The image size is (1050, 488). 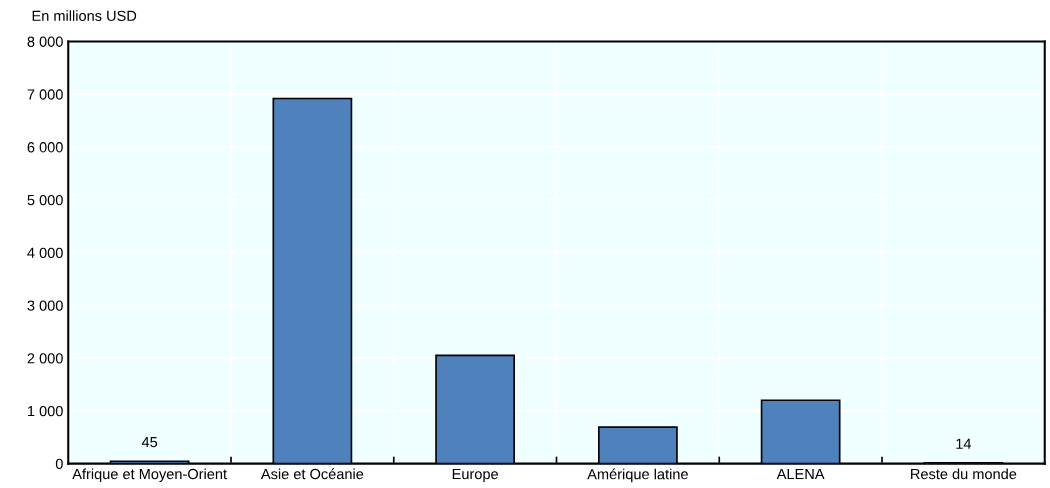 I want to click on data-label: 45, so click(x=149, y=442).